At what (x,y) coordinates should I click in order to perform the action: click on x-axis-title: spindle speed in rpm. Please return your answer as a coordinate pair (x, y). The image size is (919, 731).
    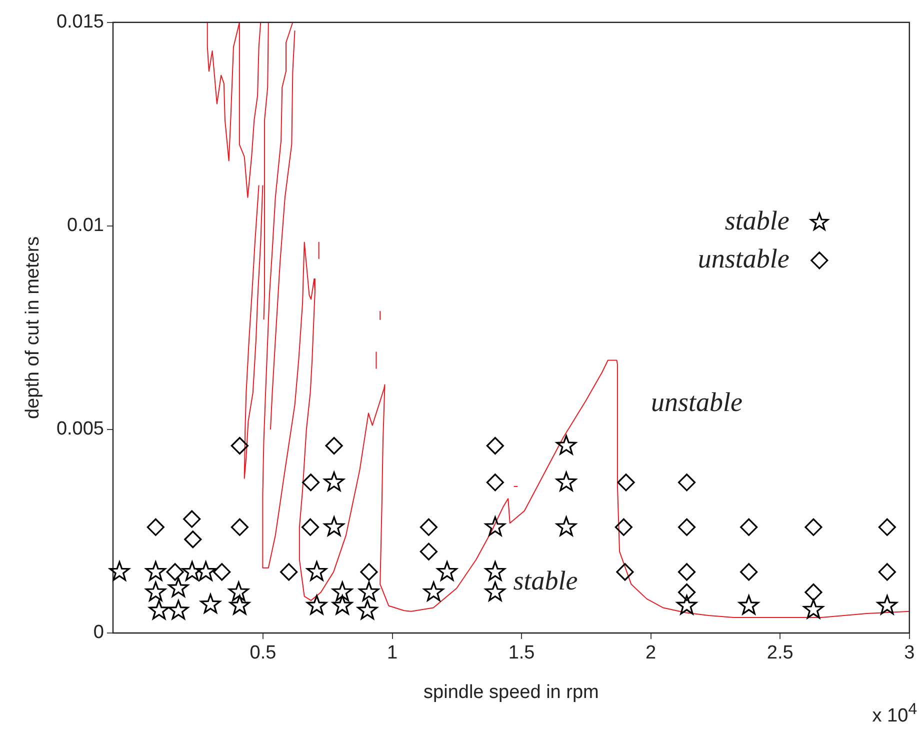
    Looking at the image, I should click on (511, 692).